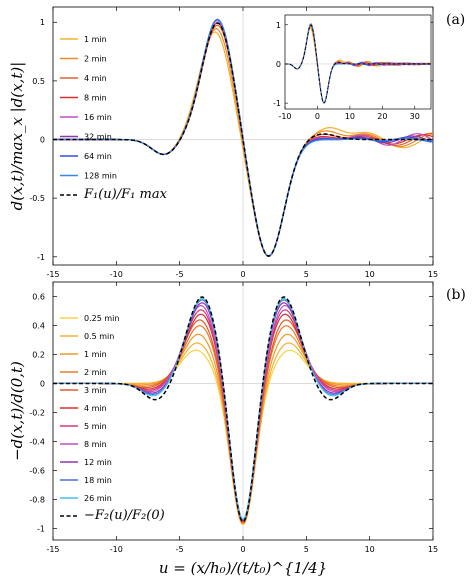  What do you see at coordinates (98, 117) in the screenshot?
I see `legend-label: 16 min` at bounding box center [98, 117].